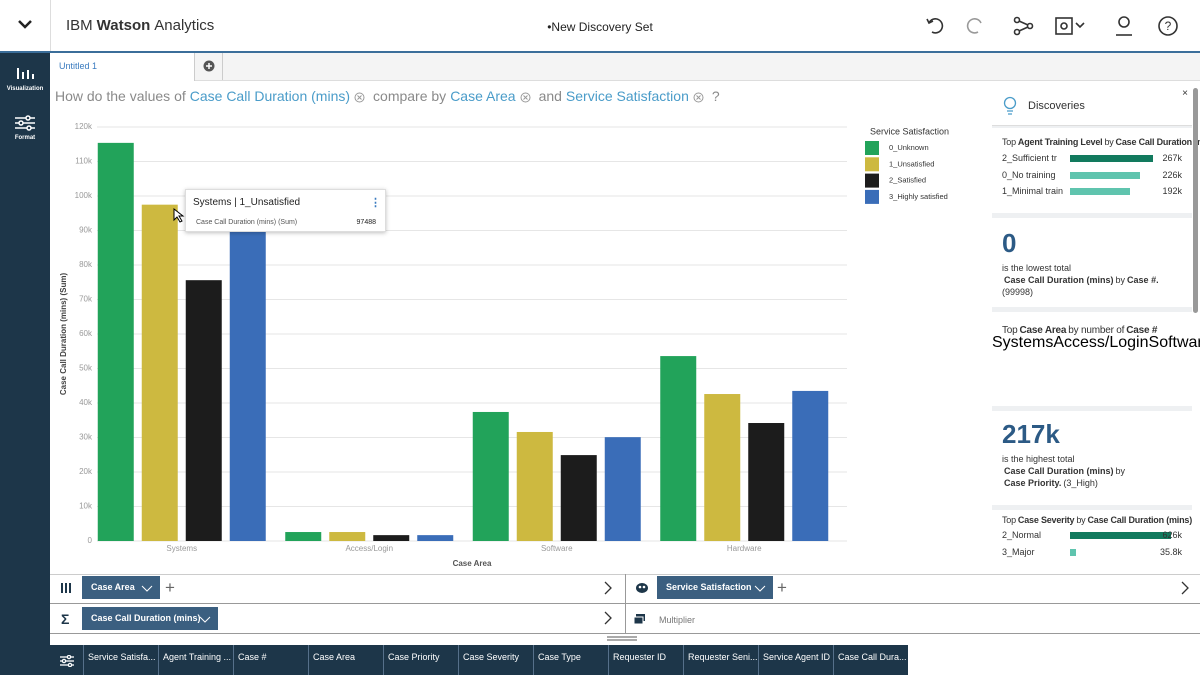 The image size is (1200, 675). I want to click on column-header: Case Priority, so click(420, 660).